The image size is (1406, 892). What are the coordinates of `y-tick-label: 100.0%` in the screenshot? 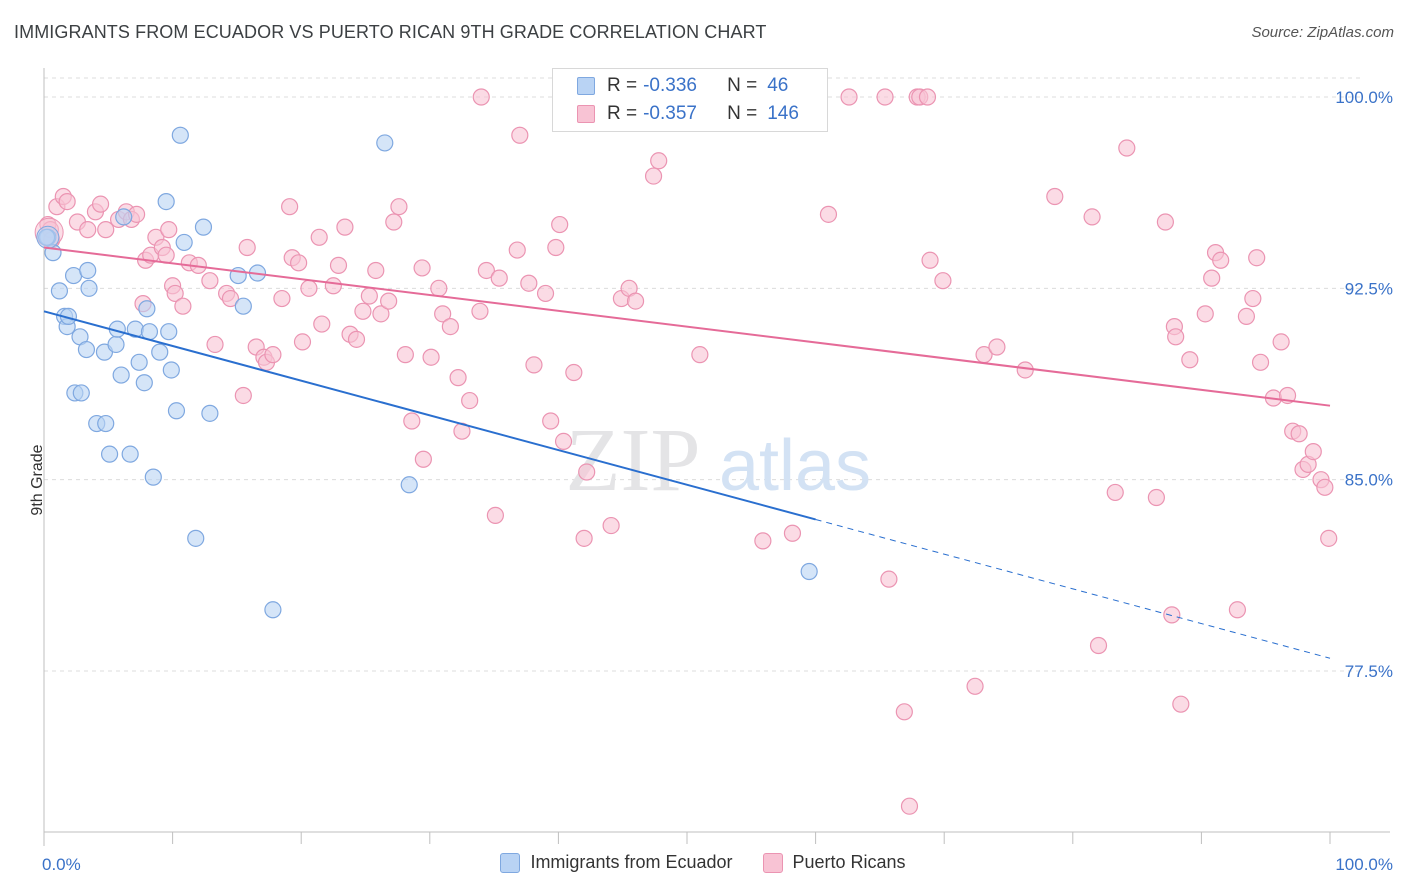 It's located at (1364, 97).